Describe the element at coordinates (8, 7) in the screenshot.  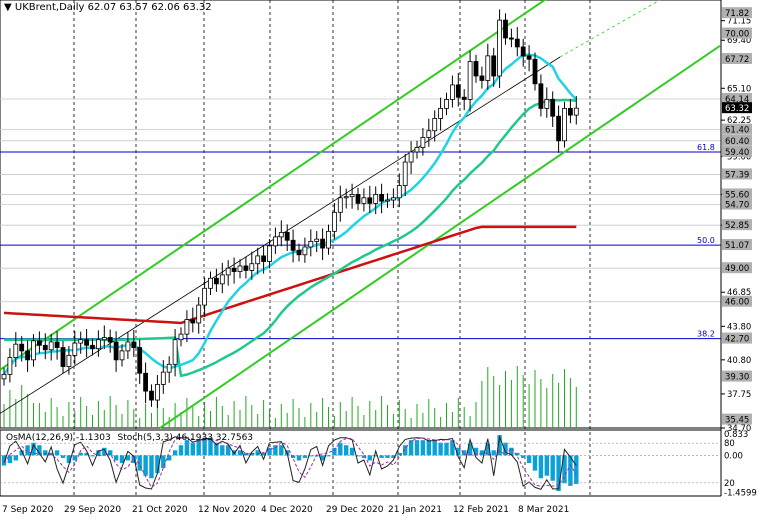
I see `dropdown-arrow-icon: ▼` at that location.